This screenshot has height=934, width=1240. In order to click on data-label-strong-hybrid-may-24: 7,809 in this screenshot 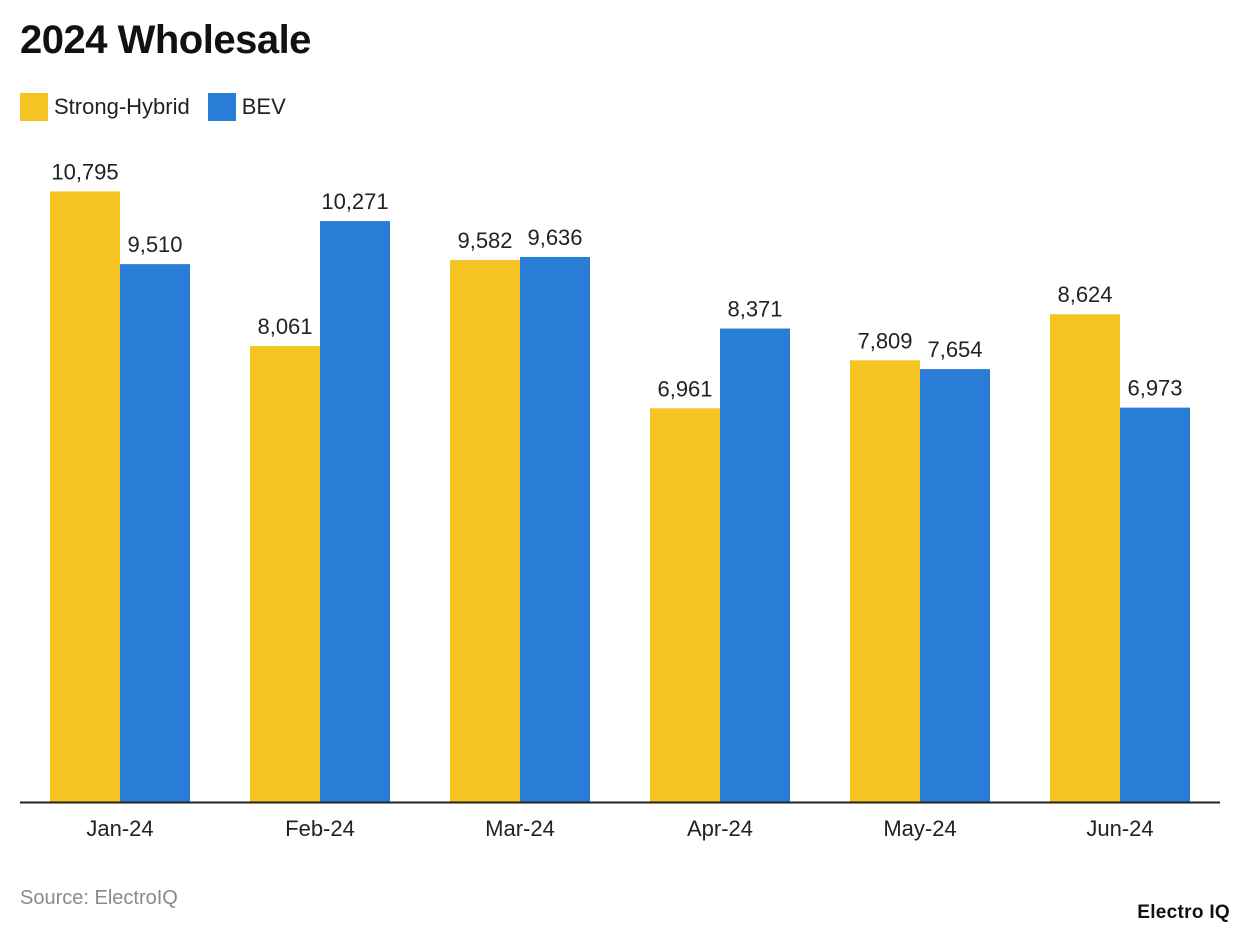, I will do `click(884, 340)`.